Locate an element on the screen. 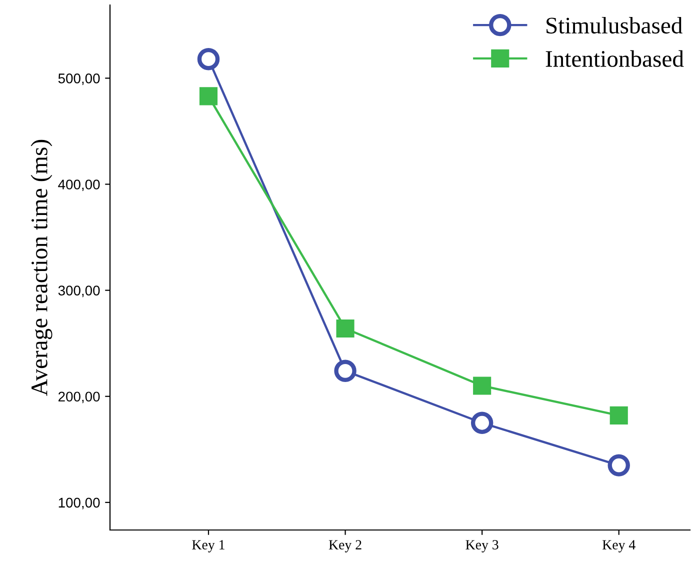  x-tick-label: Key 1 is located at coordinates (208, 546).